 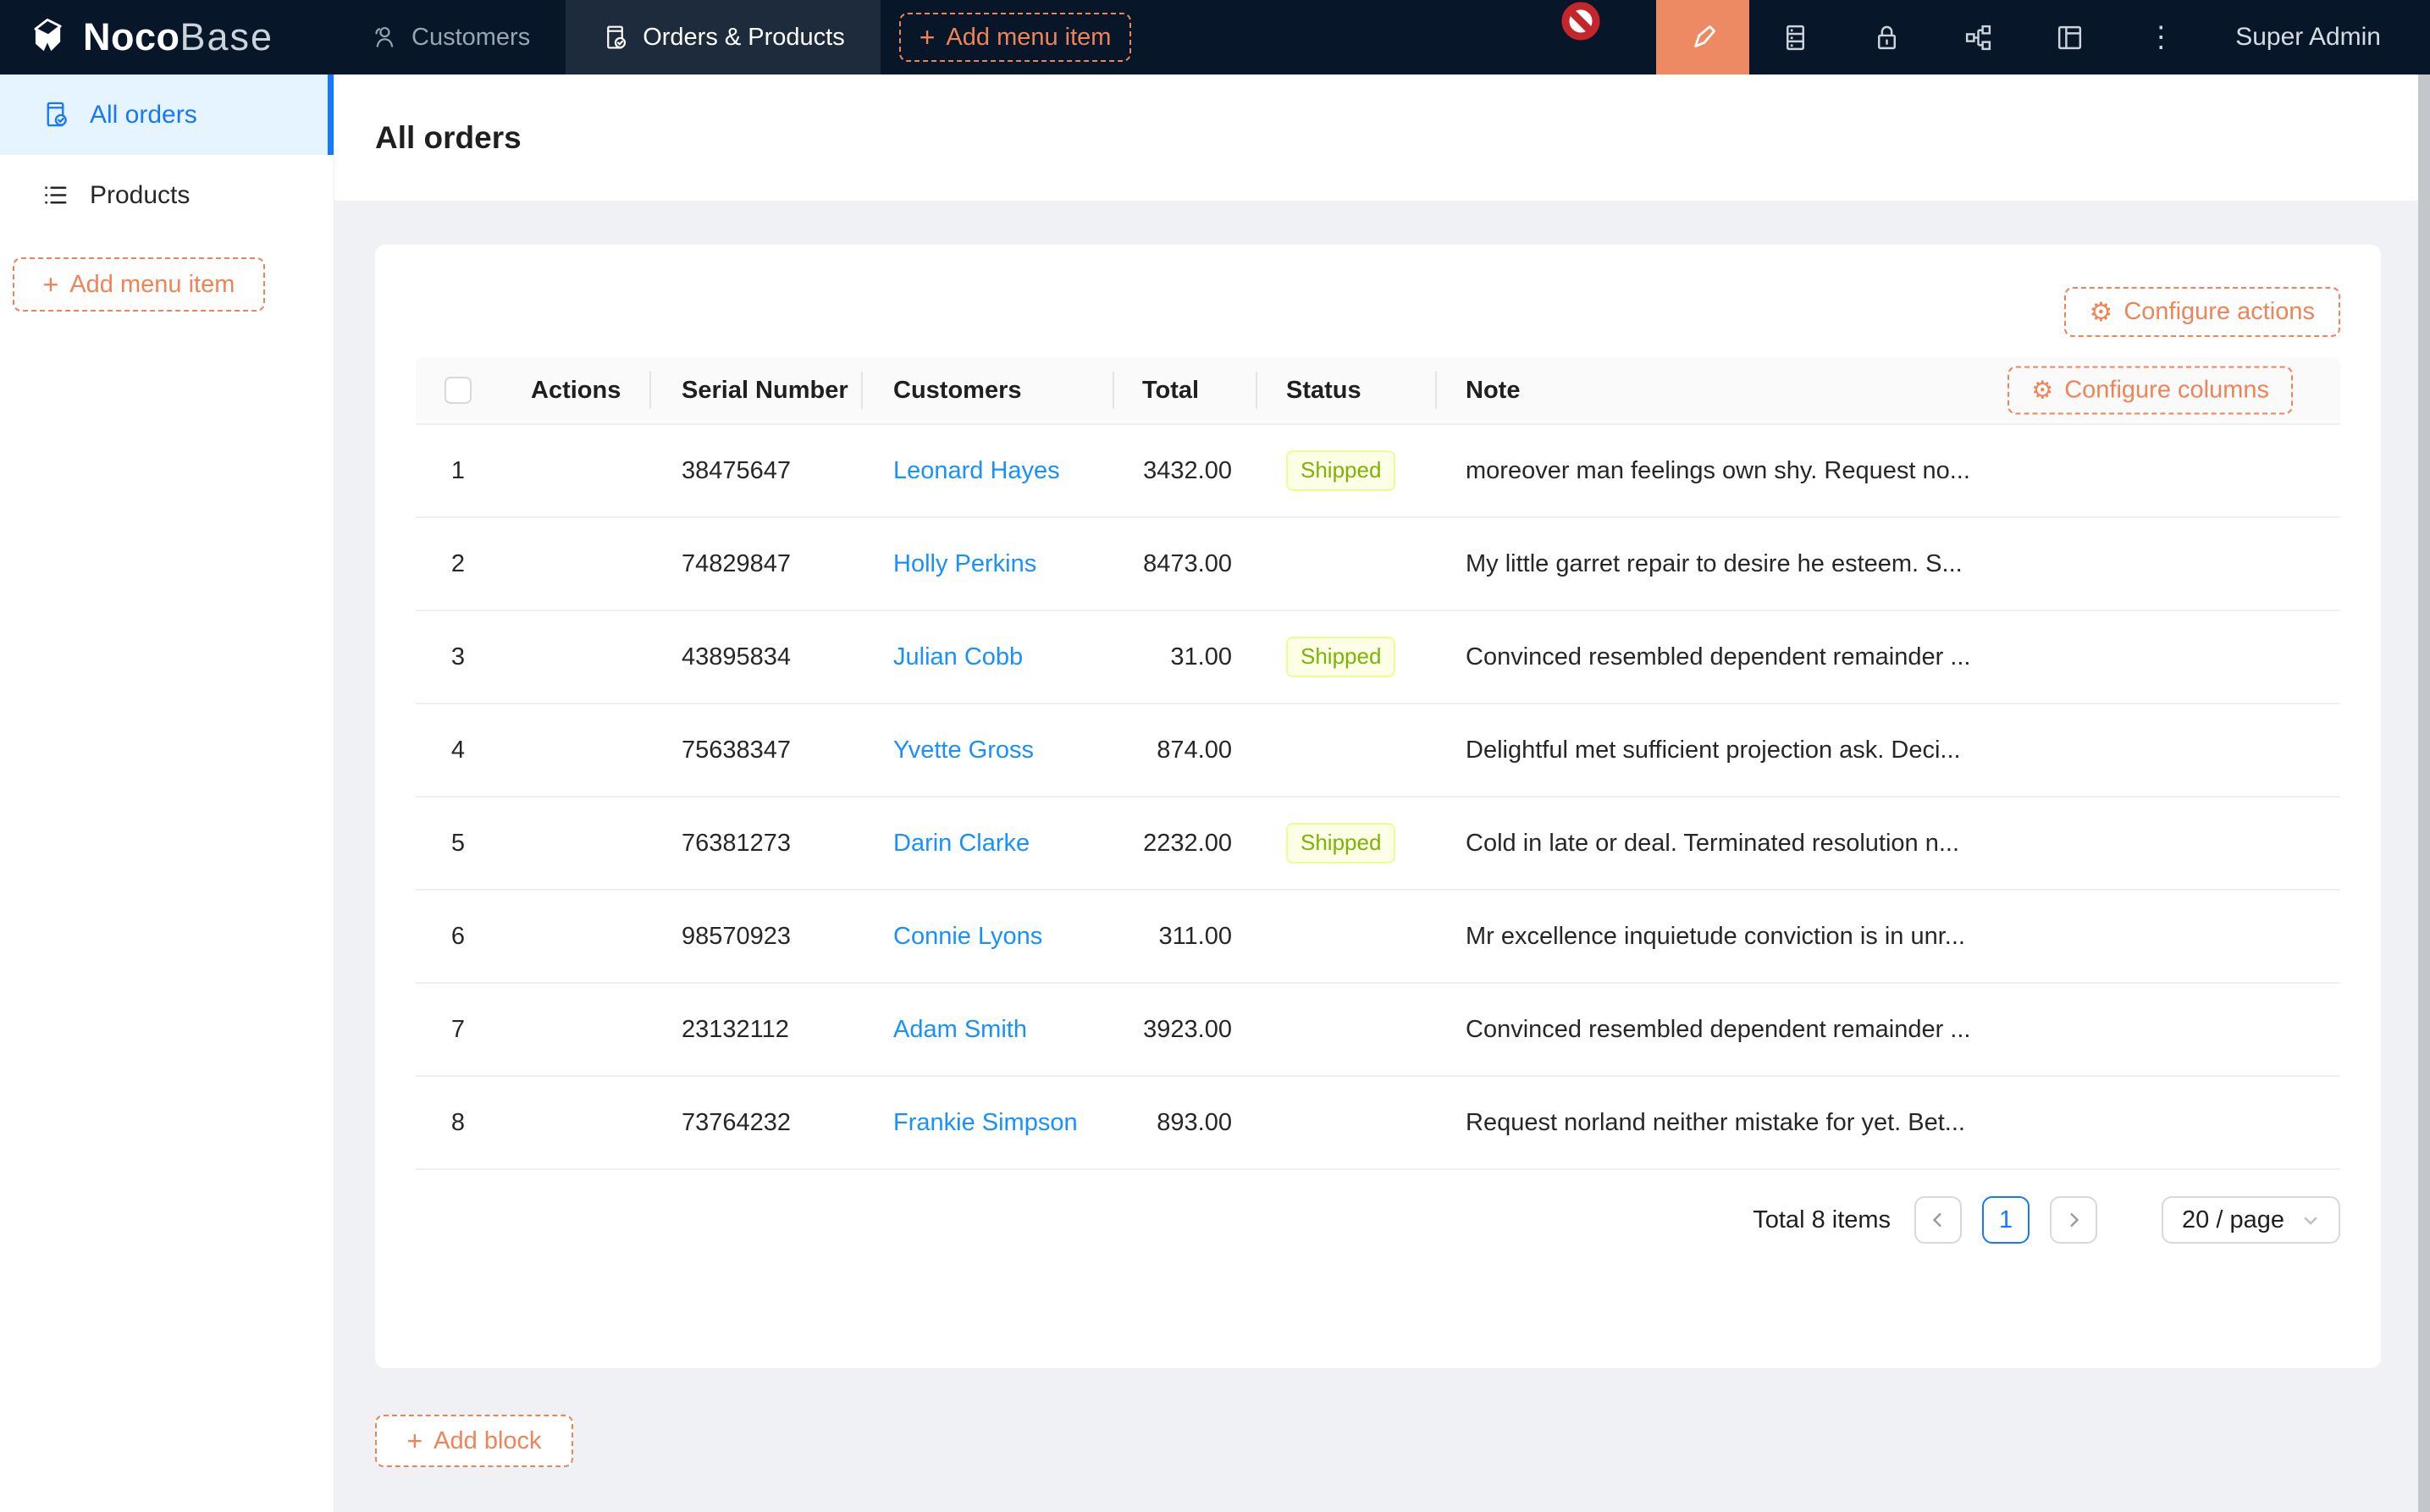 I want to click on configure-columns-button: ⚙ Configure columns, so click(x=2151, y=390).